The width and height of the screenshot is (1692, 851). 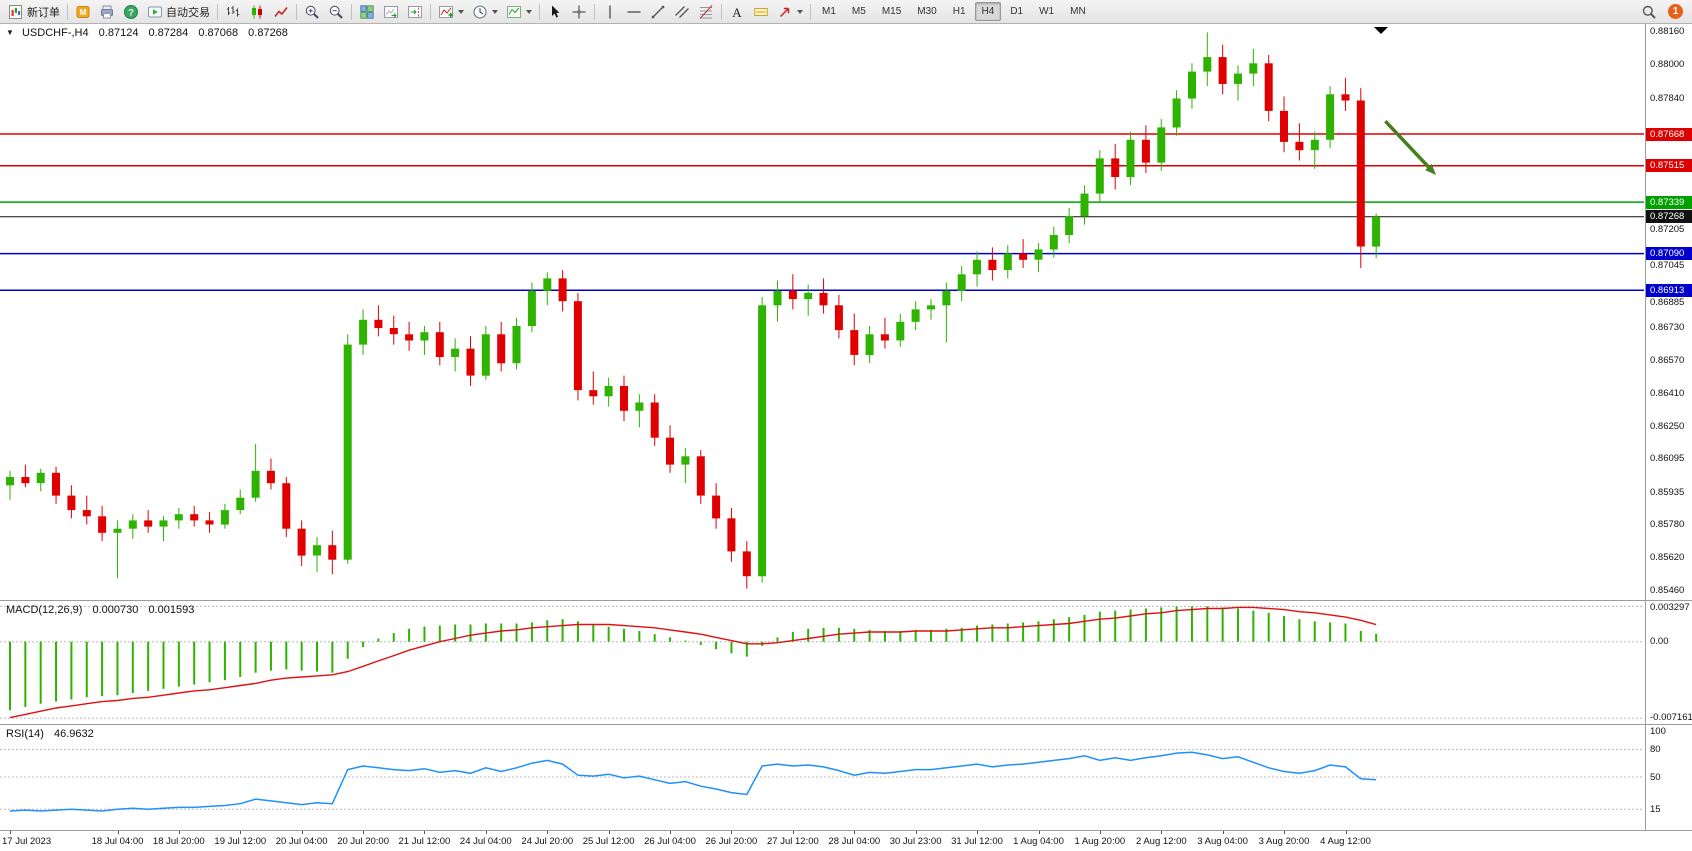 I want to click on time-axis-label: 17 Jul 2023, so click(x=27, y=841).